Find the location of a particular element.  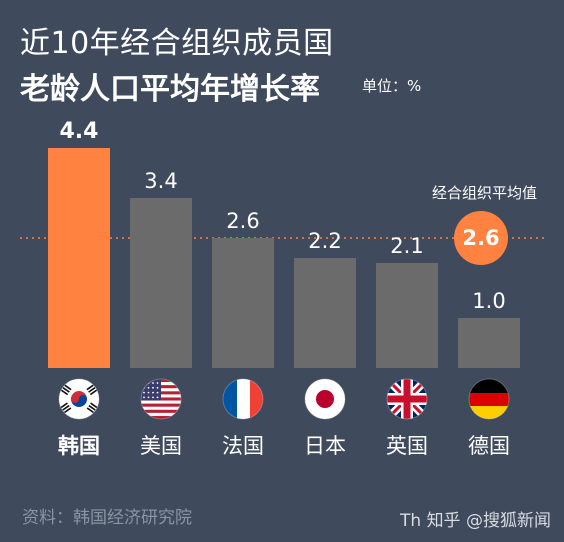

unit-label: 单位：% is located at coordinates (392, 86).